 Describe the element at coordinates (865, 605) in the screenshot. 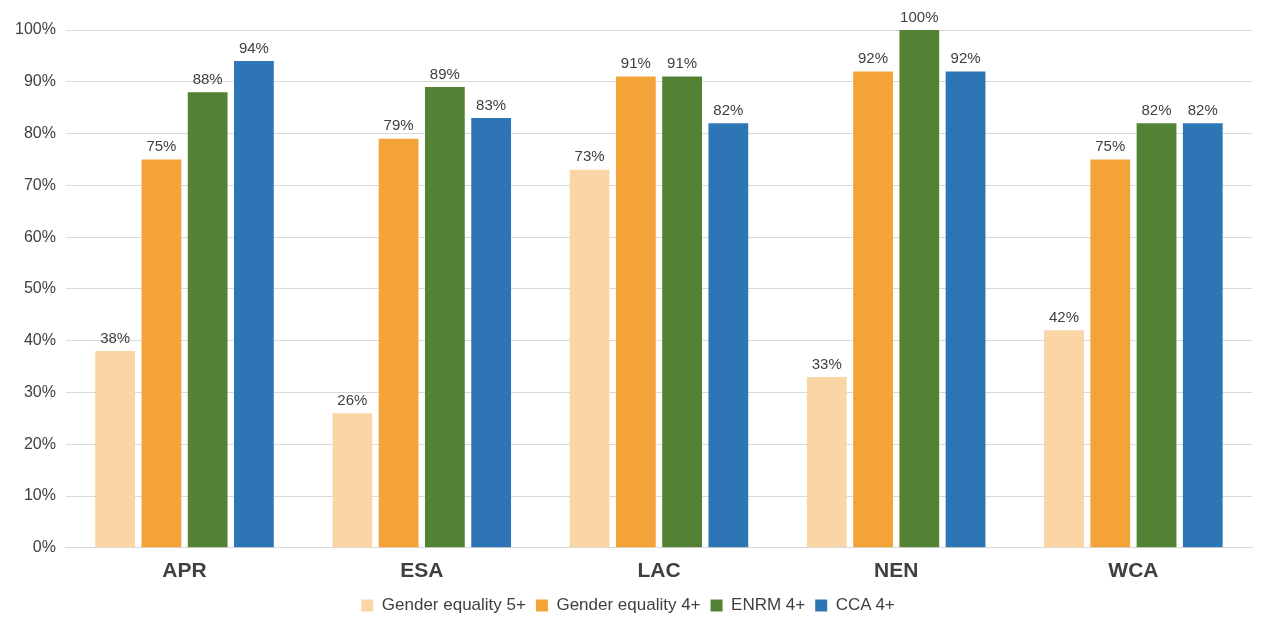

I see `legend-label: CCA 4+` at that location.